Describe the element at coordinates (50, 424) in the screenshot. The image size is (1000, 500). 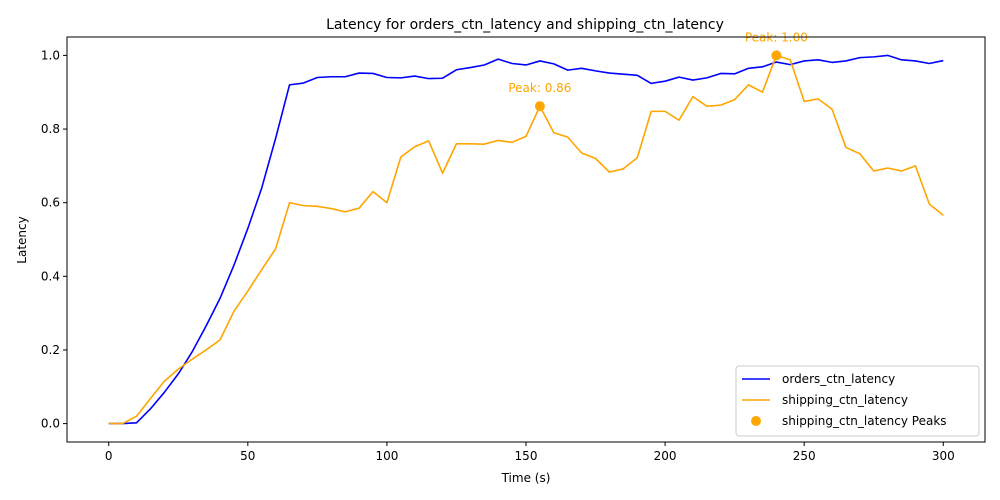
I see `y-tick-label: 0.0` at that location.